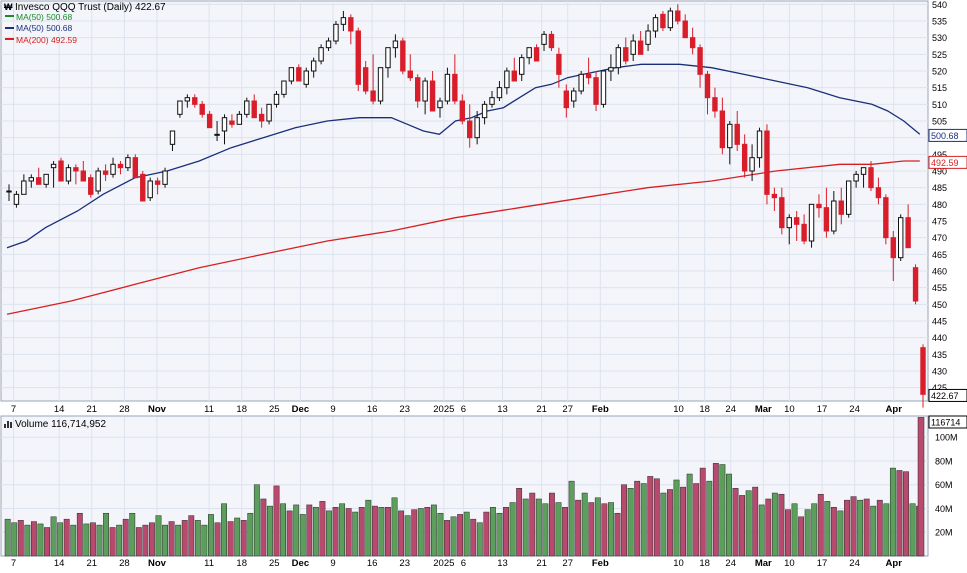  What do you see at coordinates (124, 563) in the screenshot?
I see `x-tick-label: 28` at bounding box center [124, 563].